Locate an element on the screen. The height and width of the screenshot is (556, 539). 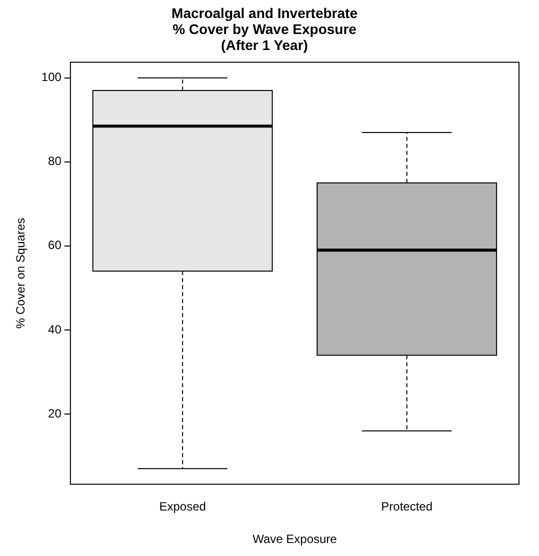
chart-title: Macroalgal and Invertebrate % Cover by Wave Exposure (After 1 Year) is located at coordinates (265, 29).